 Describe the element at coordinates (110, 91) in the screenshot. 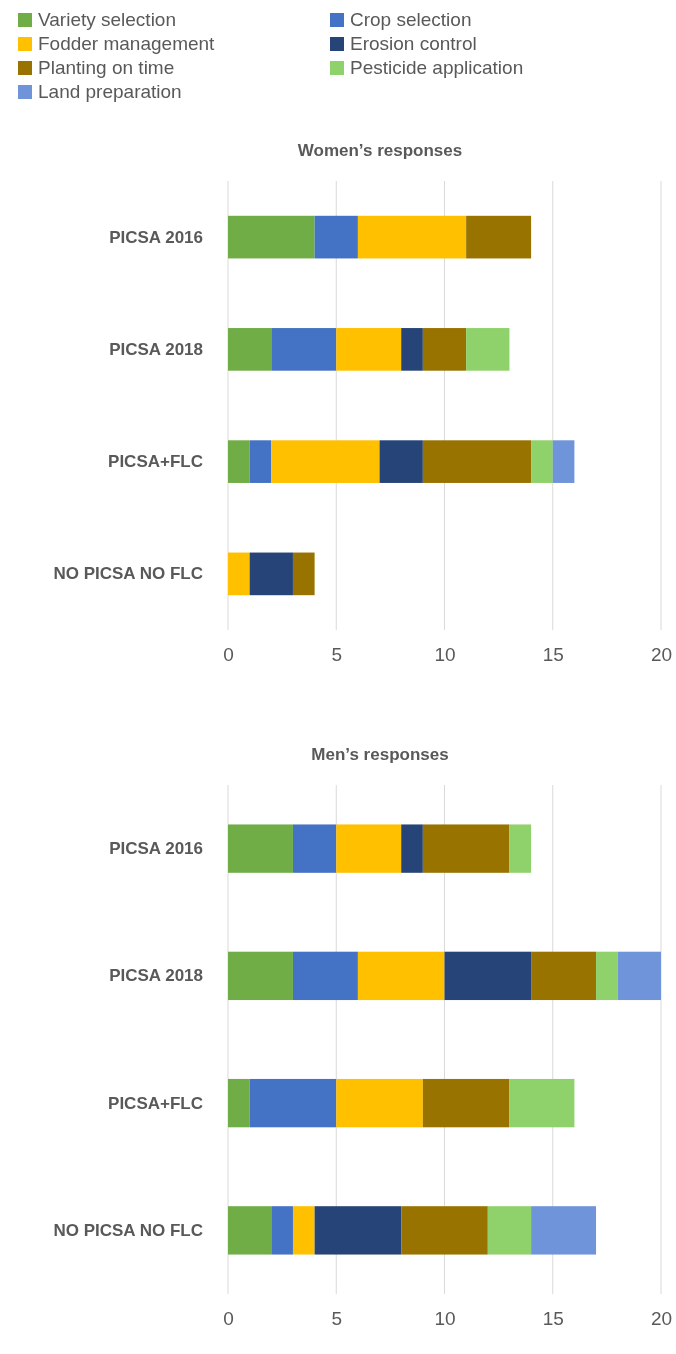

I see `legend-label: Land preparation` at that location.